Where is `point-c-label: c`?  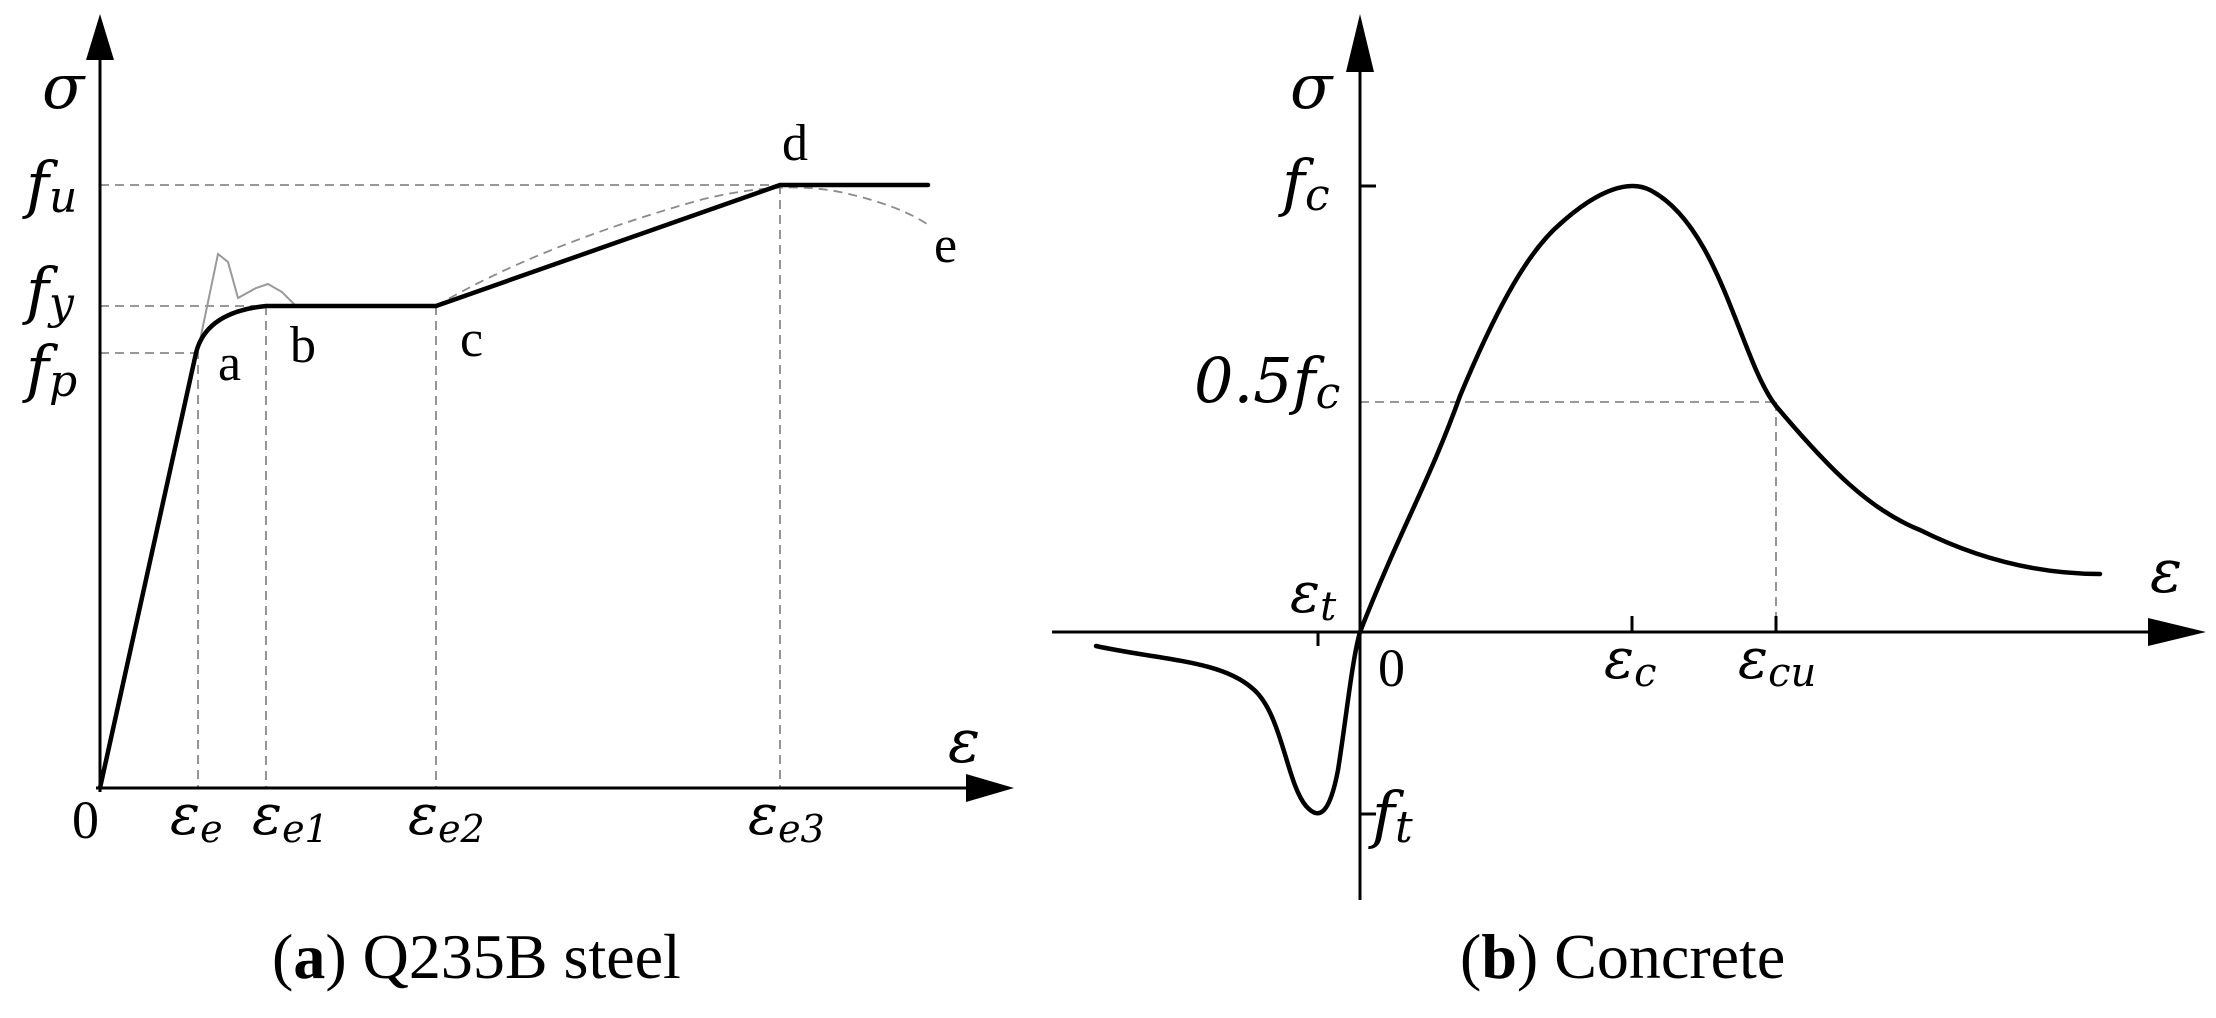
point-c-label: c is located at coordinates (471, 339).